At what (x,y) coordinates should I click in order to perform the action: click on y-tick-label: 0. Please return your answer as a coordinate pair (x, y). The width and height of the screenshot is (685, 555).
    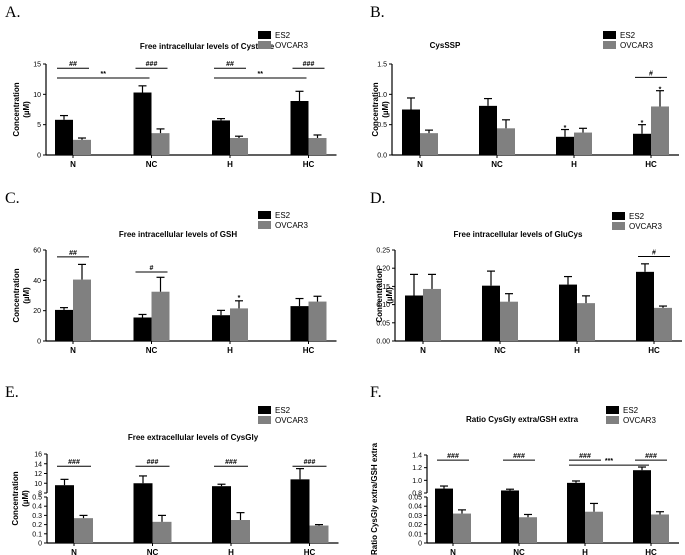
    Looking at the image, I should click on (39, 156).